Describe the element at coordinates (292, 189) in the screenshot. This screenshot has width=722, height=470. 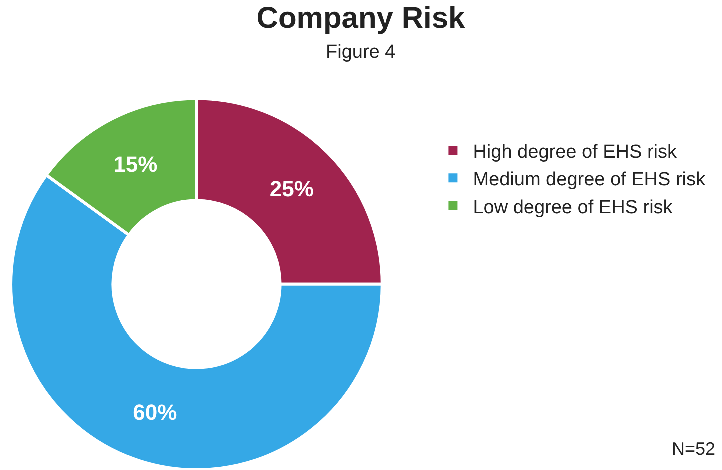
I see `data-label: 25%` at that location.